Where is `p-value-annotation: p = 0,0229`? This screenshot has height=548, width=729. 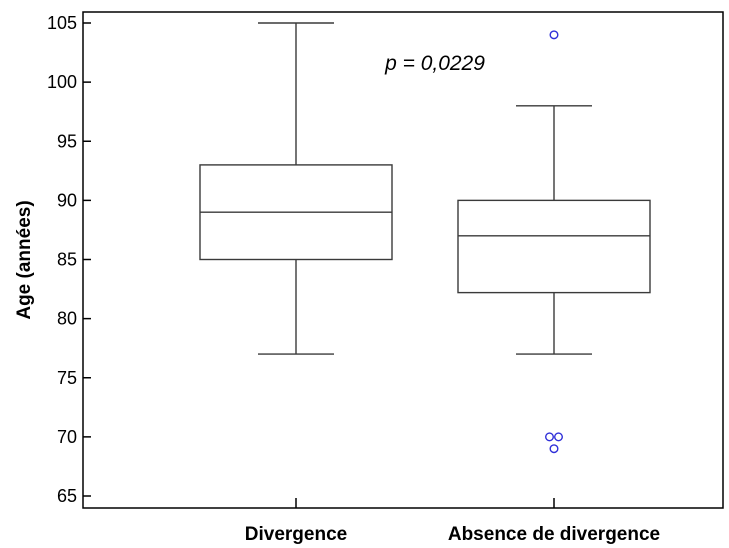 p-value-annotation: p = 0,0229 is located at coordinates (434, 63).